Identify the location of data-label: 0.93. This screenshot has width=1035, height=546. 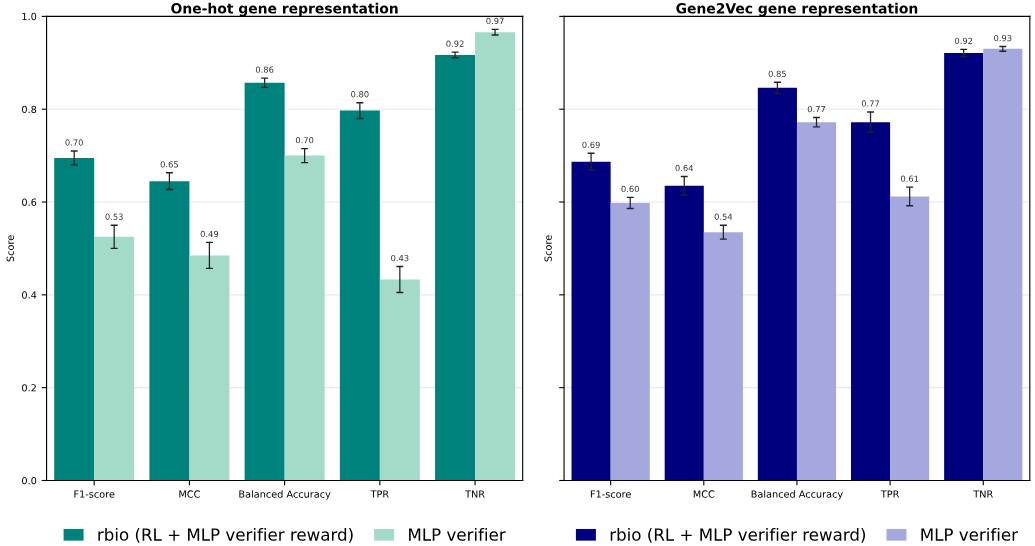
(1003, 38).